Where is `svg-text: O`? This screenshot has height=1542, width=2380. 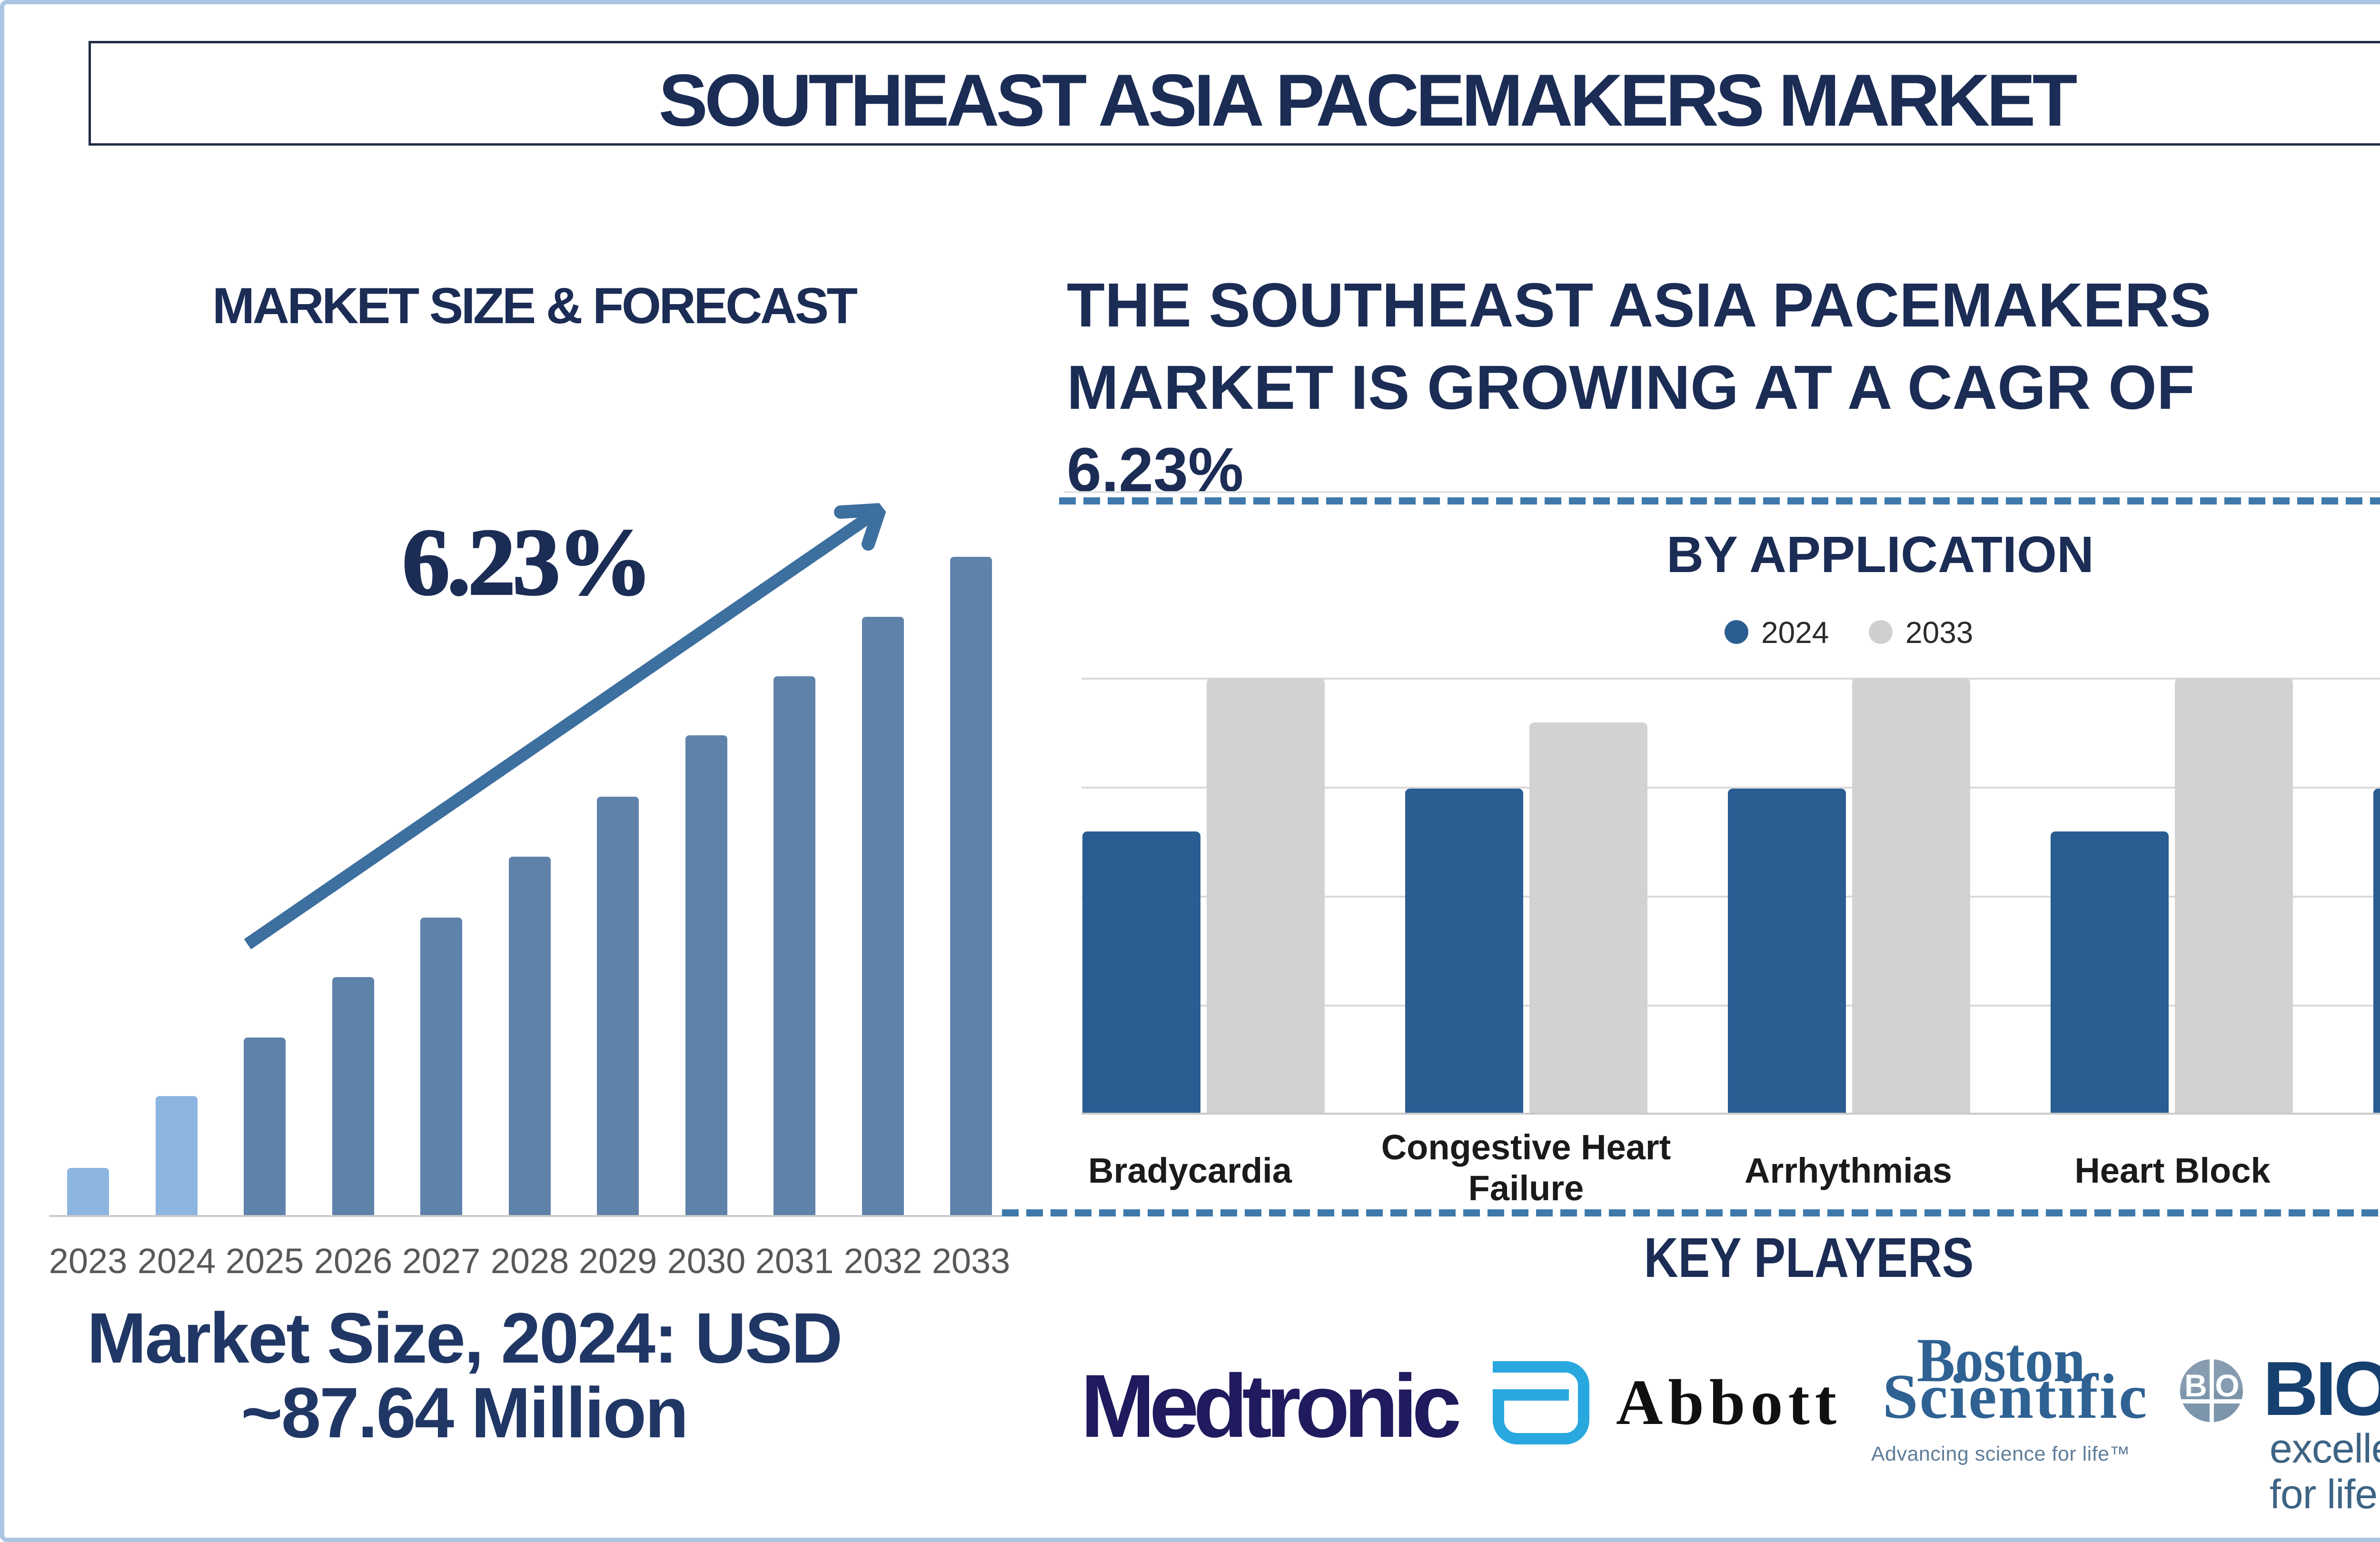 svg-text: O is located at coordinates (2227, 1385).